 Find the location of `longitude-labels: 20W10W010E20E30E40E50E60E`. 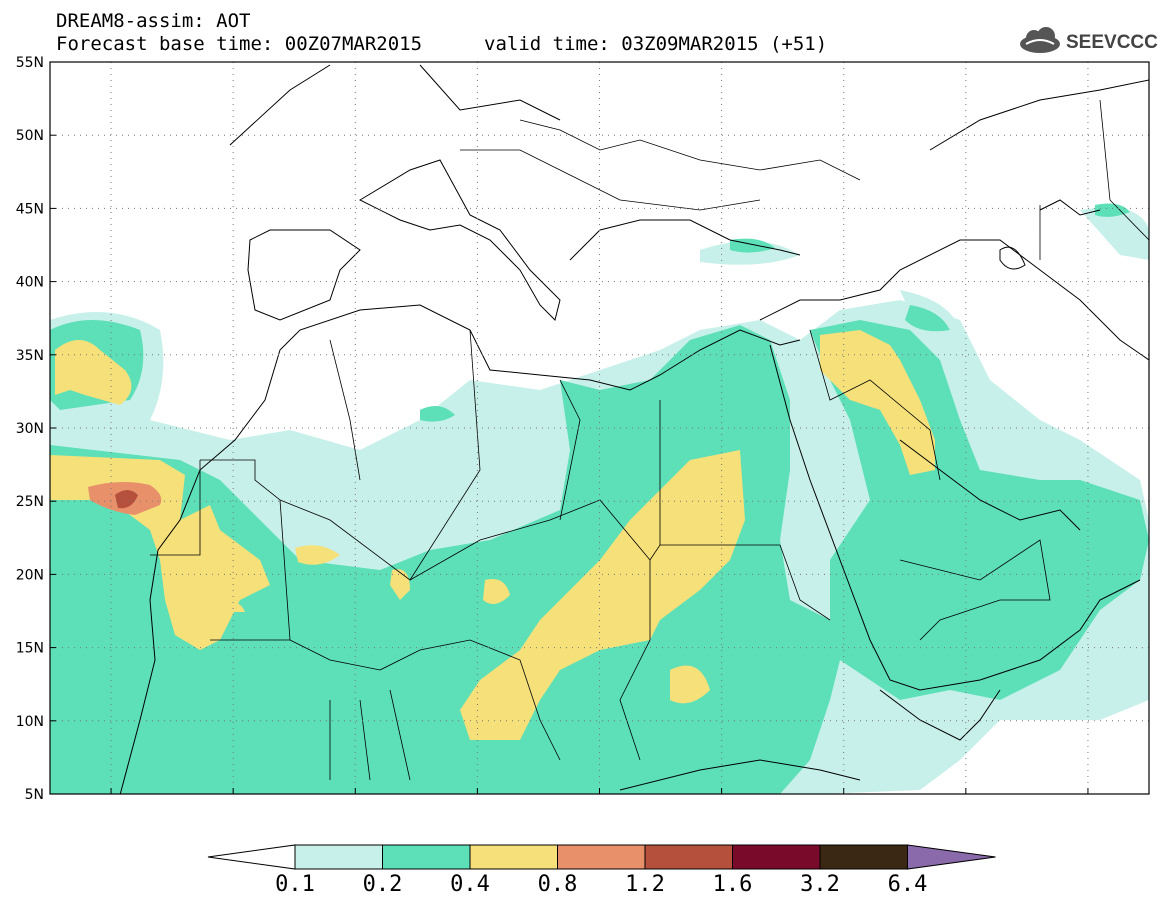

longitude-labels: 20W10W010E20E30E40E50E60E is located at coordinates (599, 791).